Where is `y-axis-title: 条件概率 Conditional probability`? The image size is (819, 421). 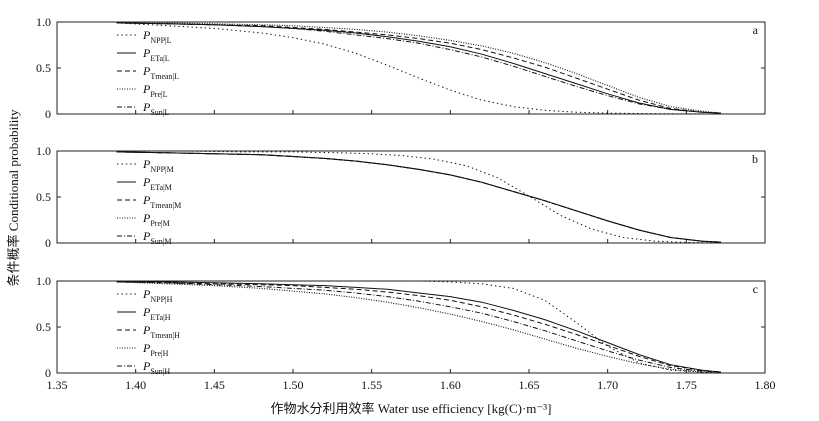
y-axis-title: 条件概率 Conditional probability is located at coordinates (13, 197).